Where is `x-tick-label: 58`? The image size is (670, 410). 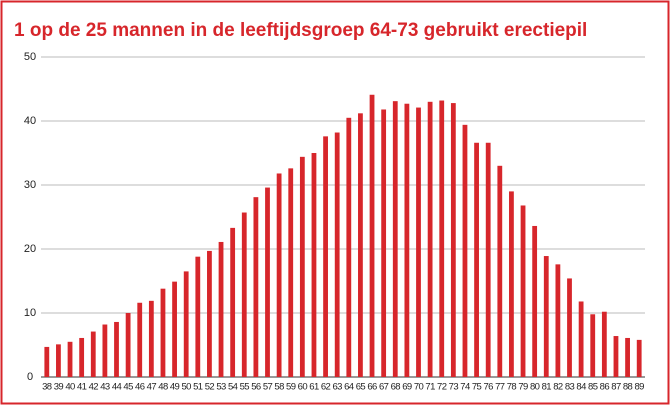
x-tick-label: 58 is located at coordinates (279, 387).